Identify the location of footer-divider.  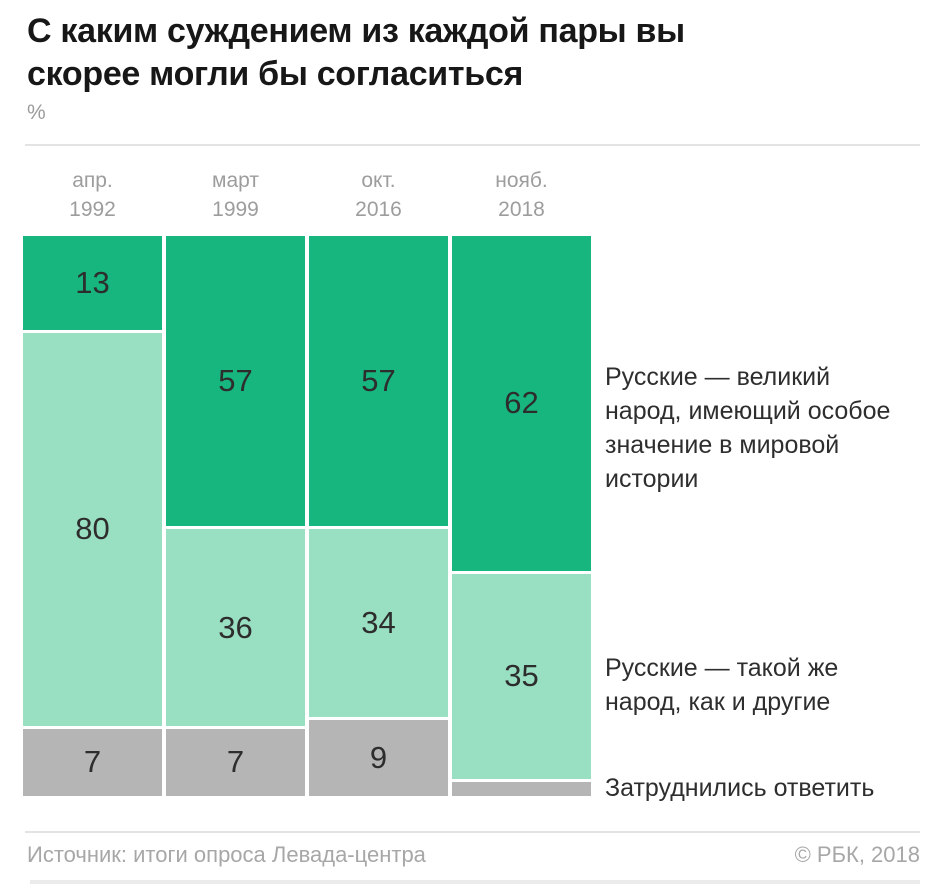
(472, 832).